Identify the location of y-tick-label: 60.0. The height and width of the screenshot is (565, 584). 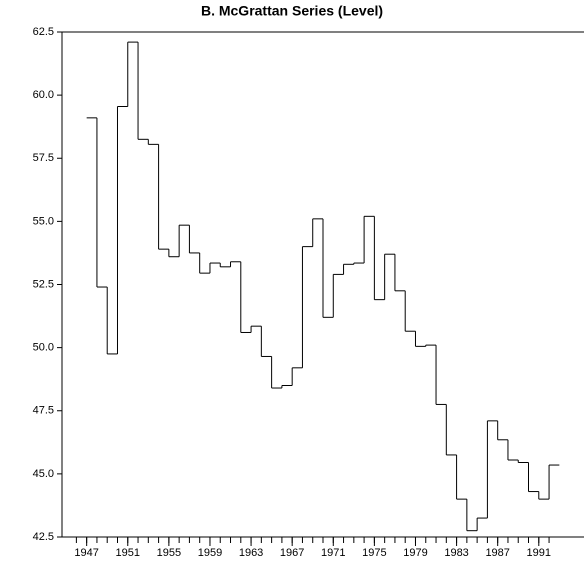
(43, 95).